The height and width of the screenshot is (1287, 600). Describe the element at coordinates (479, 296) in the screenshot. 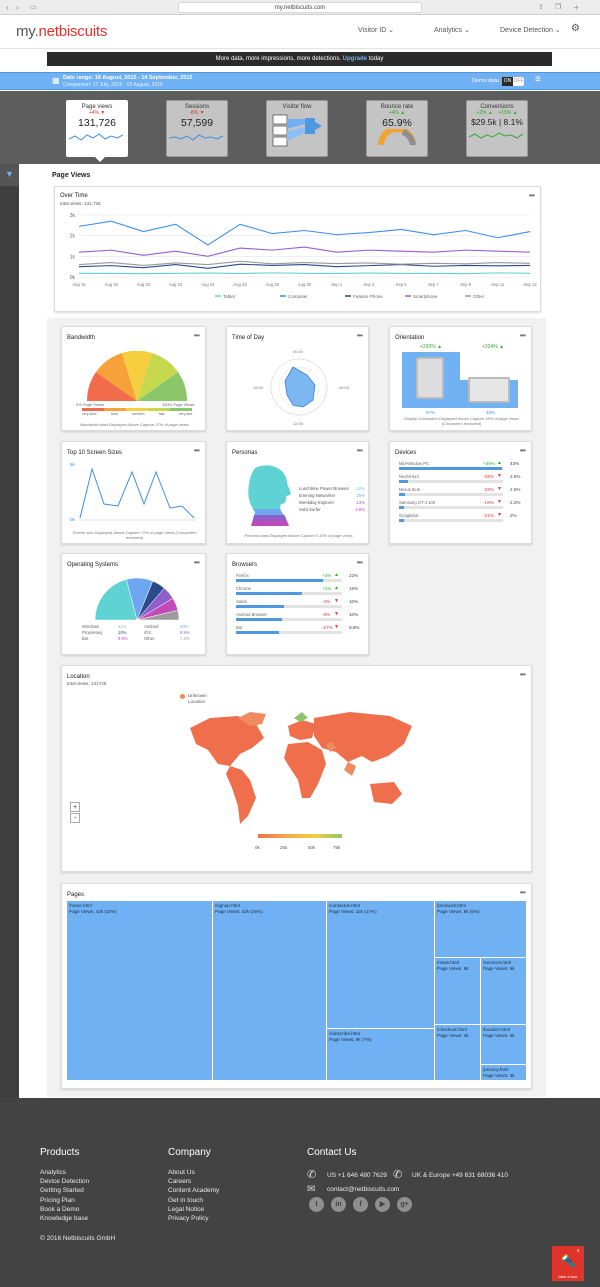

I see `legend-label: Other` at that location.